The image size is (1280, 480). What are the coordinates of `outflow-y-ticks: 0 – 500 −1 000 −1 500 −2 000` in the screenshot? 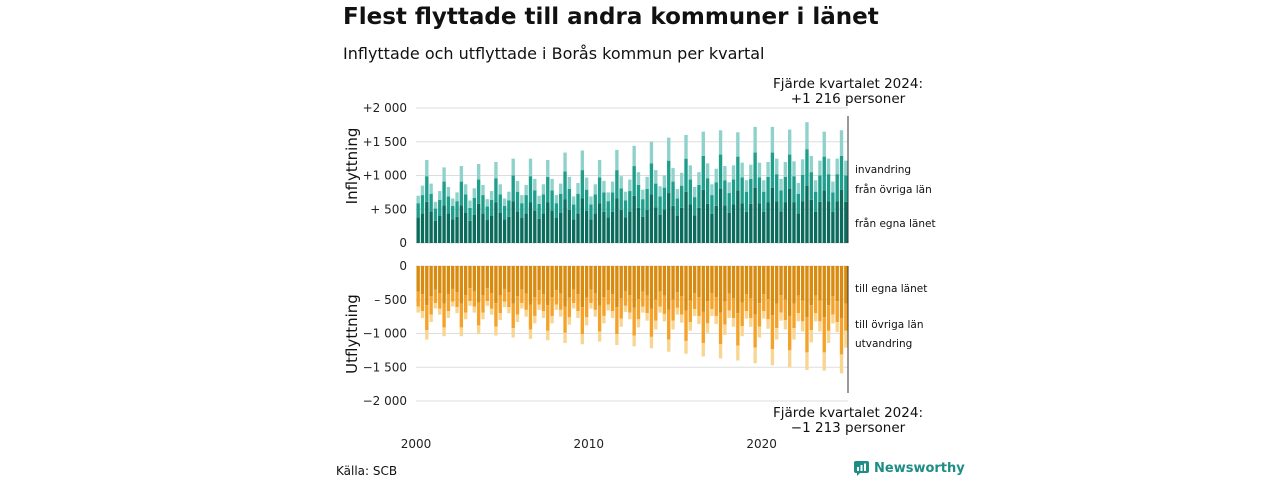 It's located at (385, 333).